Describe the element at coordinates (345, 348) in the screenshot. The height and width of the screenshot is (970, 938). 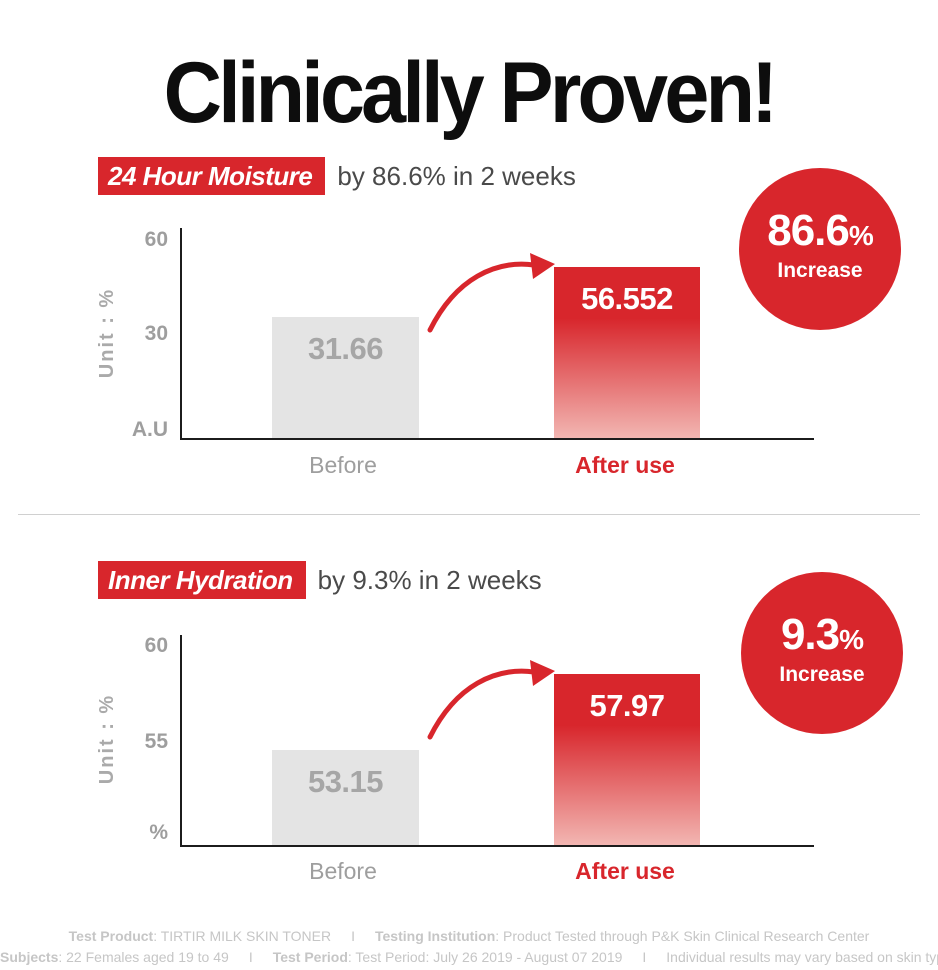
I see `chart1-before-value: 31.66` at that location.